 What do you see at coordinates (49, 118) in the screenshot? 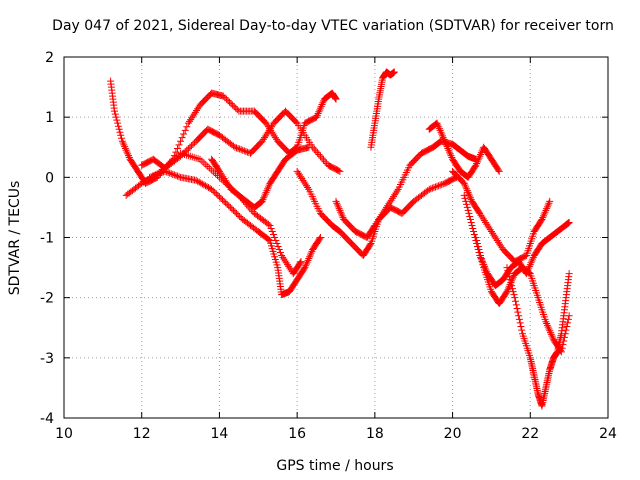
I see `y-tick-label: 1` at bounding box center [49, 118].